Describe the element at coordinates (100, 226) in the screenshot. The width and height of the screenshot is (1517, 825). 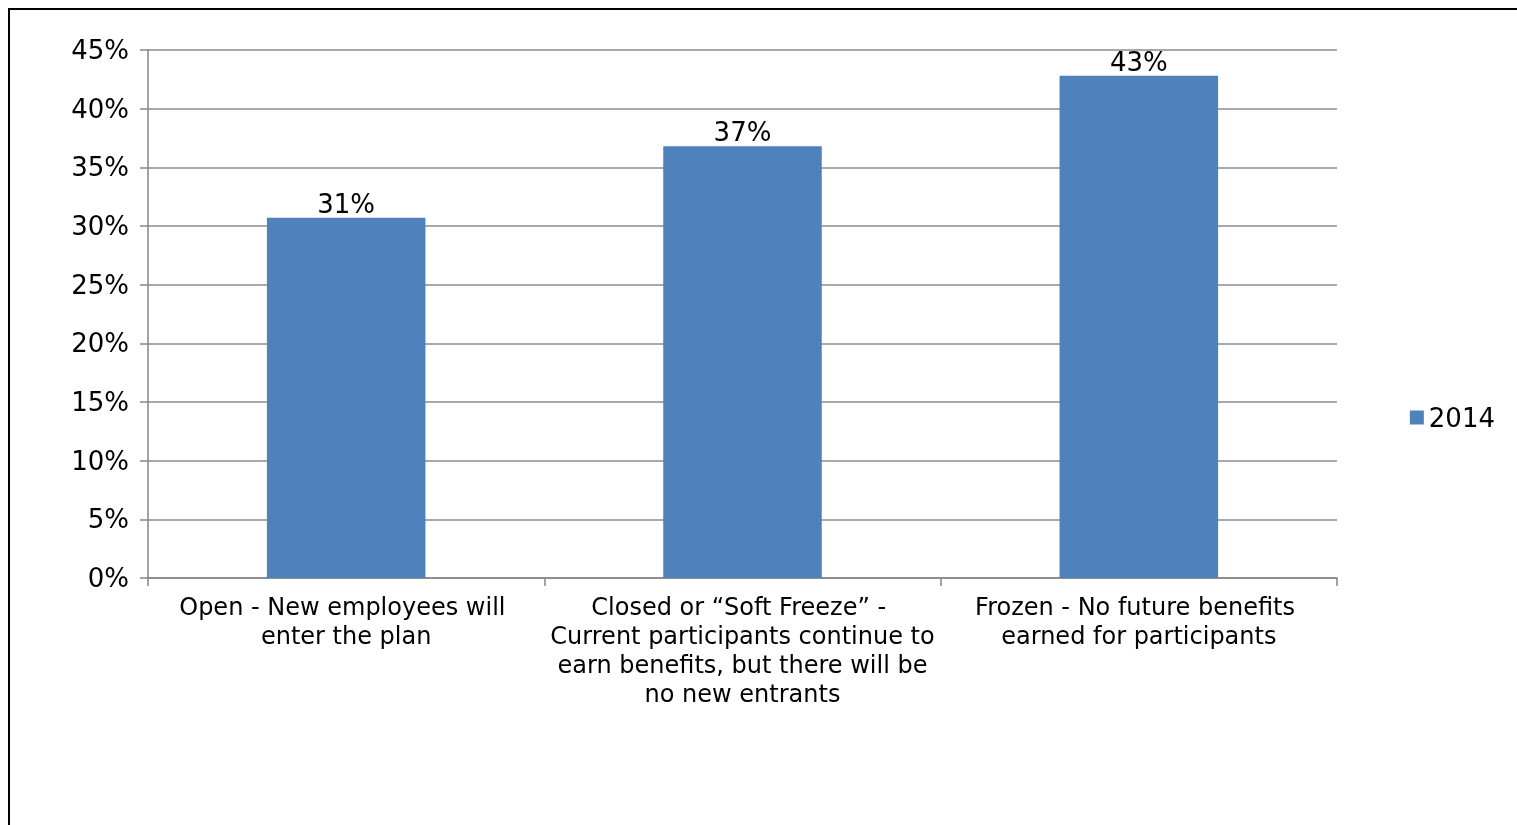
I see `y-tick-label: 30%` at that location.